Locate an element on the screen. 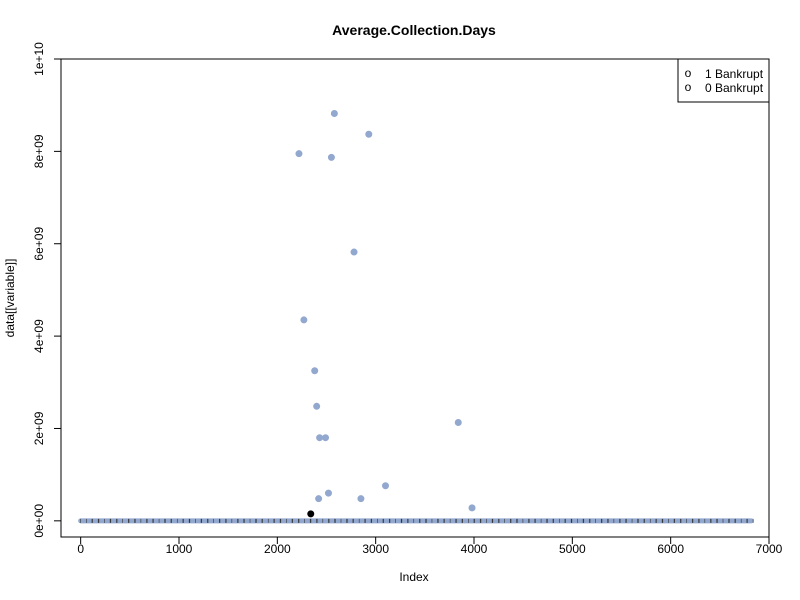 The image size is (800, 600). legend-entry-2: 0 Bankrupt is located at coordinates (734, 88).